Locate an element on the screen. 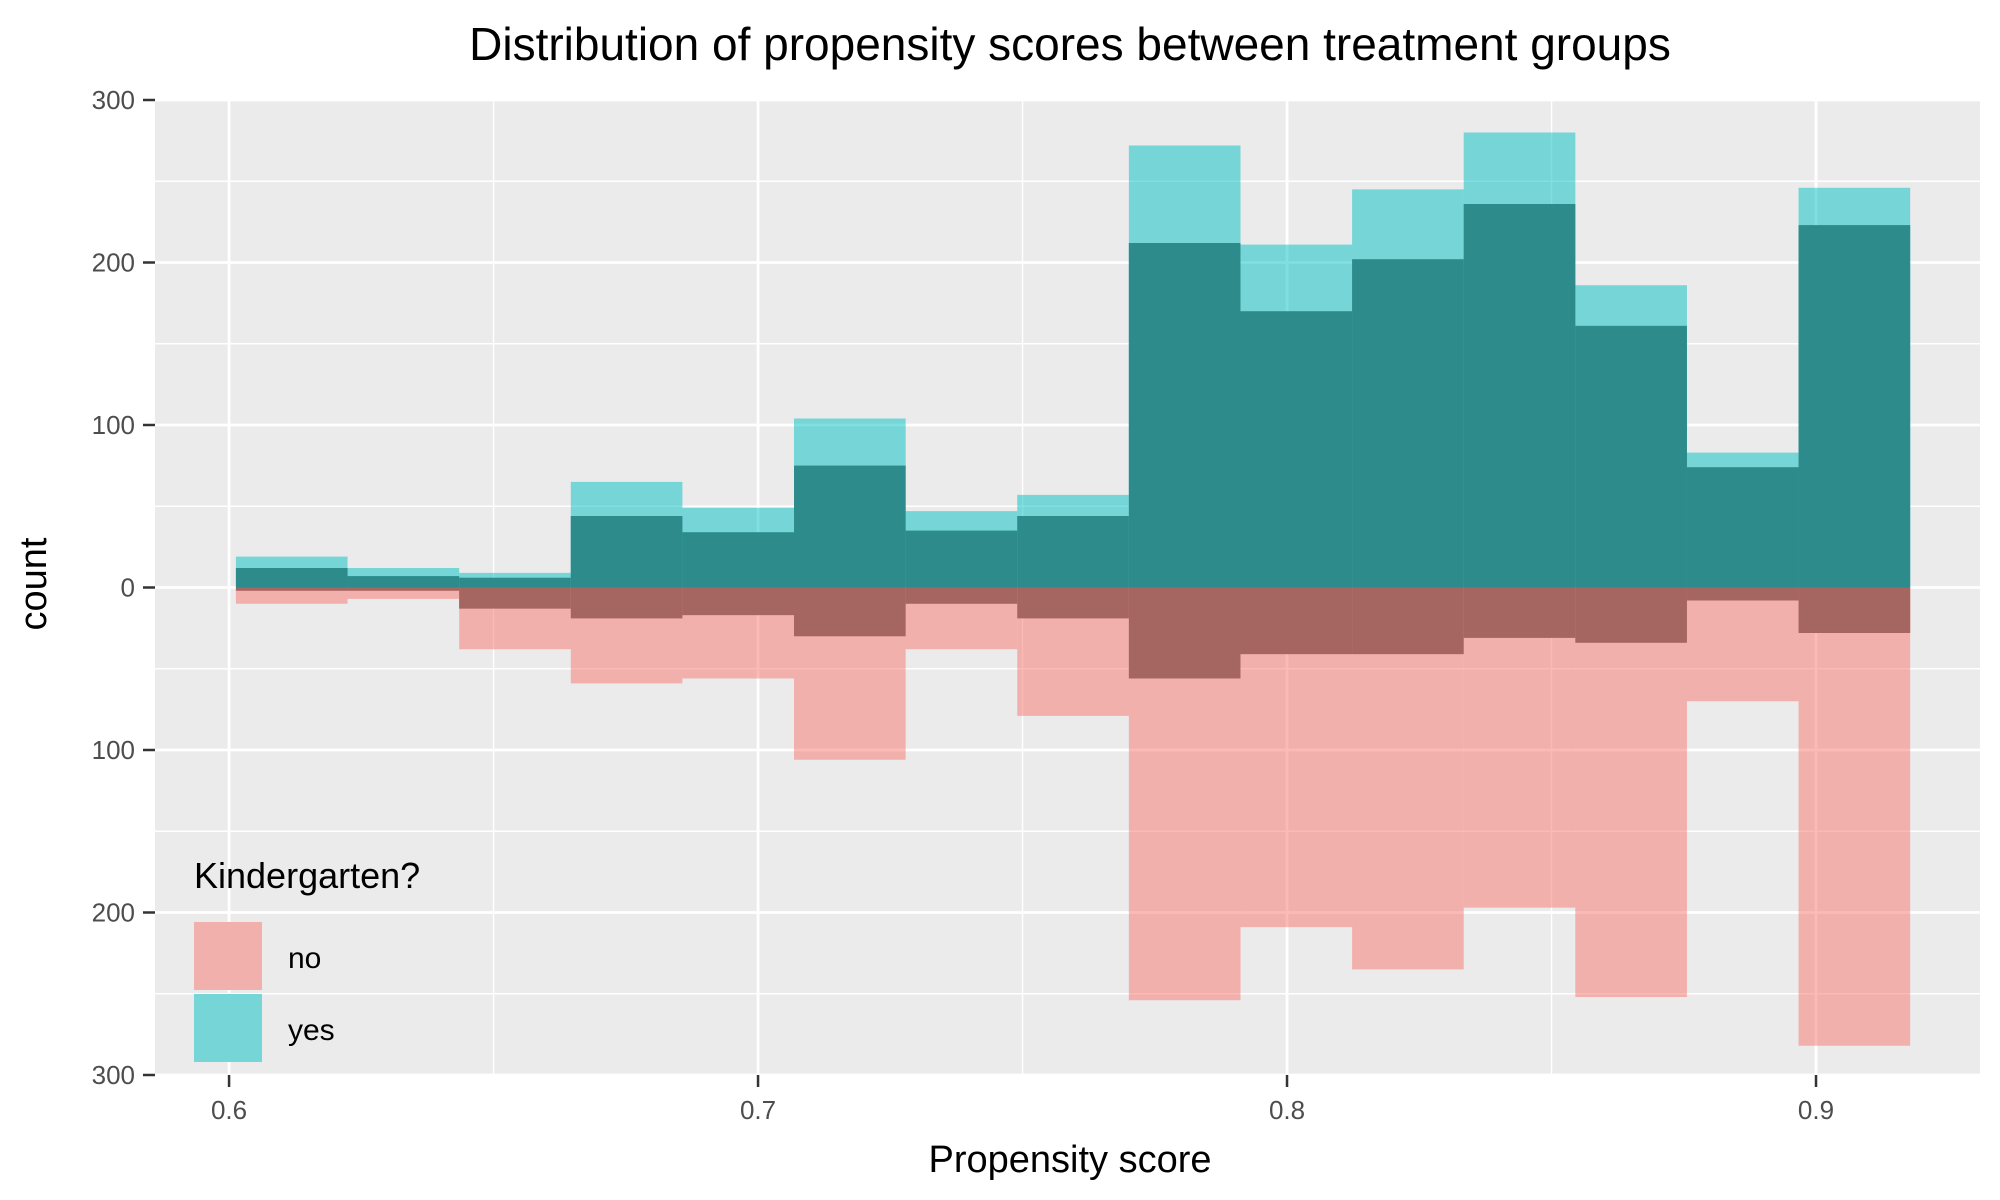 This screenshot has width=2000, height=1200. bar-yes-overlap-bin10 is located at coordinates (1296, 449).